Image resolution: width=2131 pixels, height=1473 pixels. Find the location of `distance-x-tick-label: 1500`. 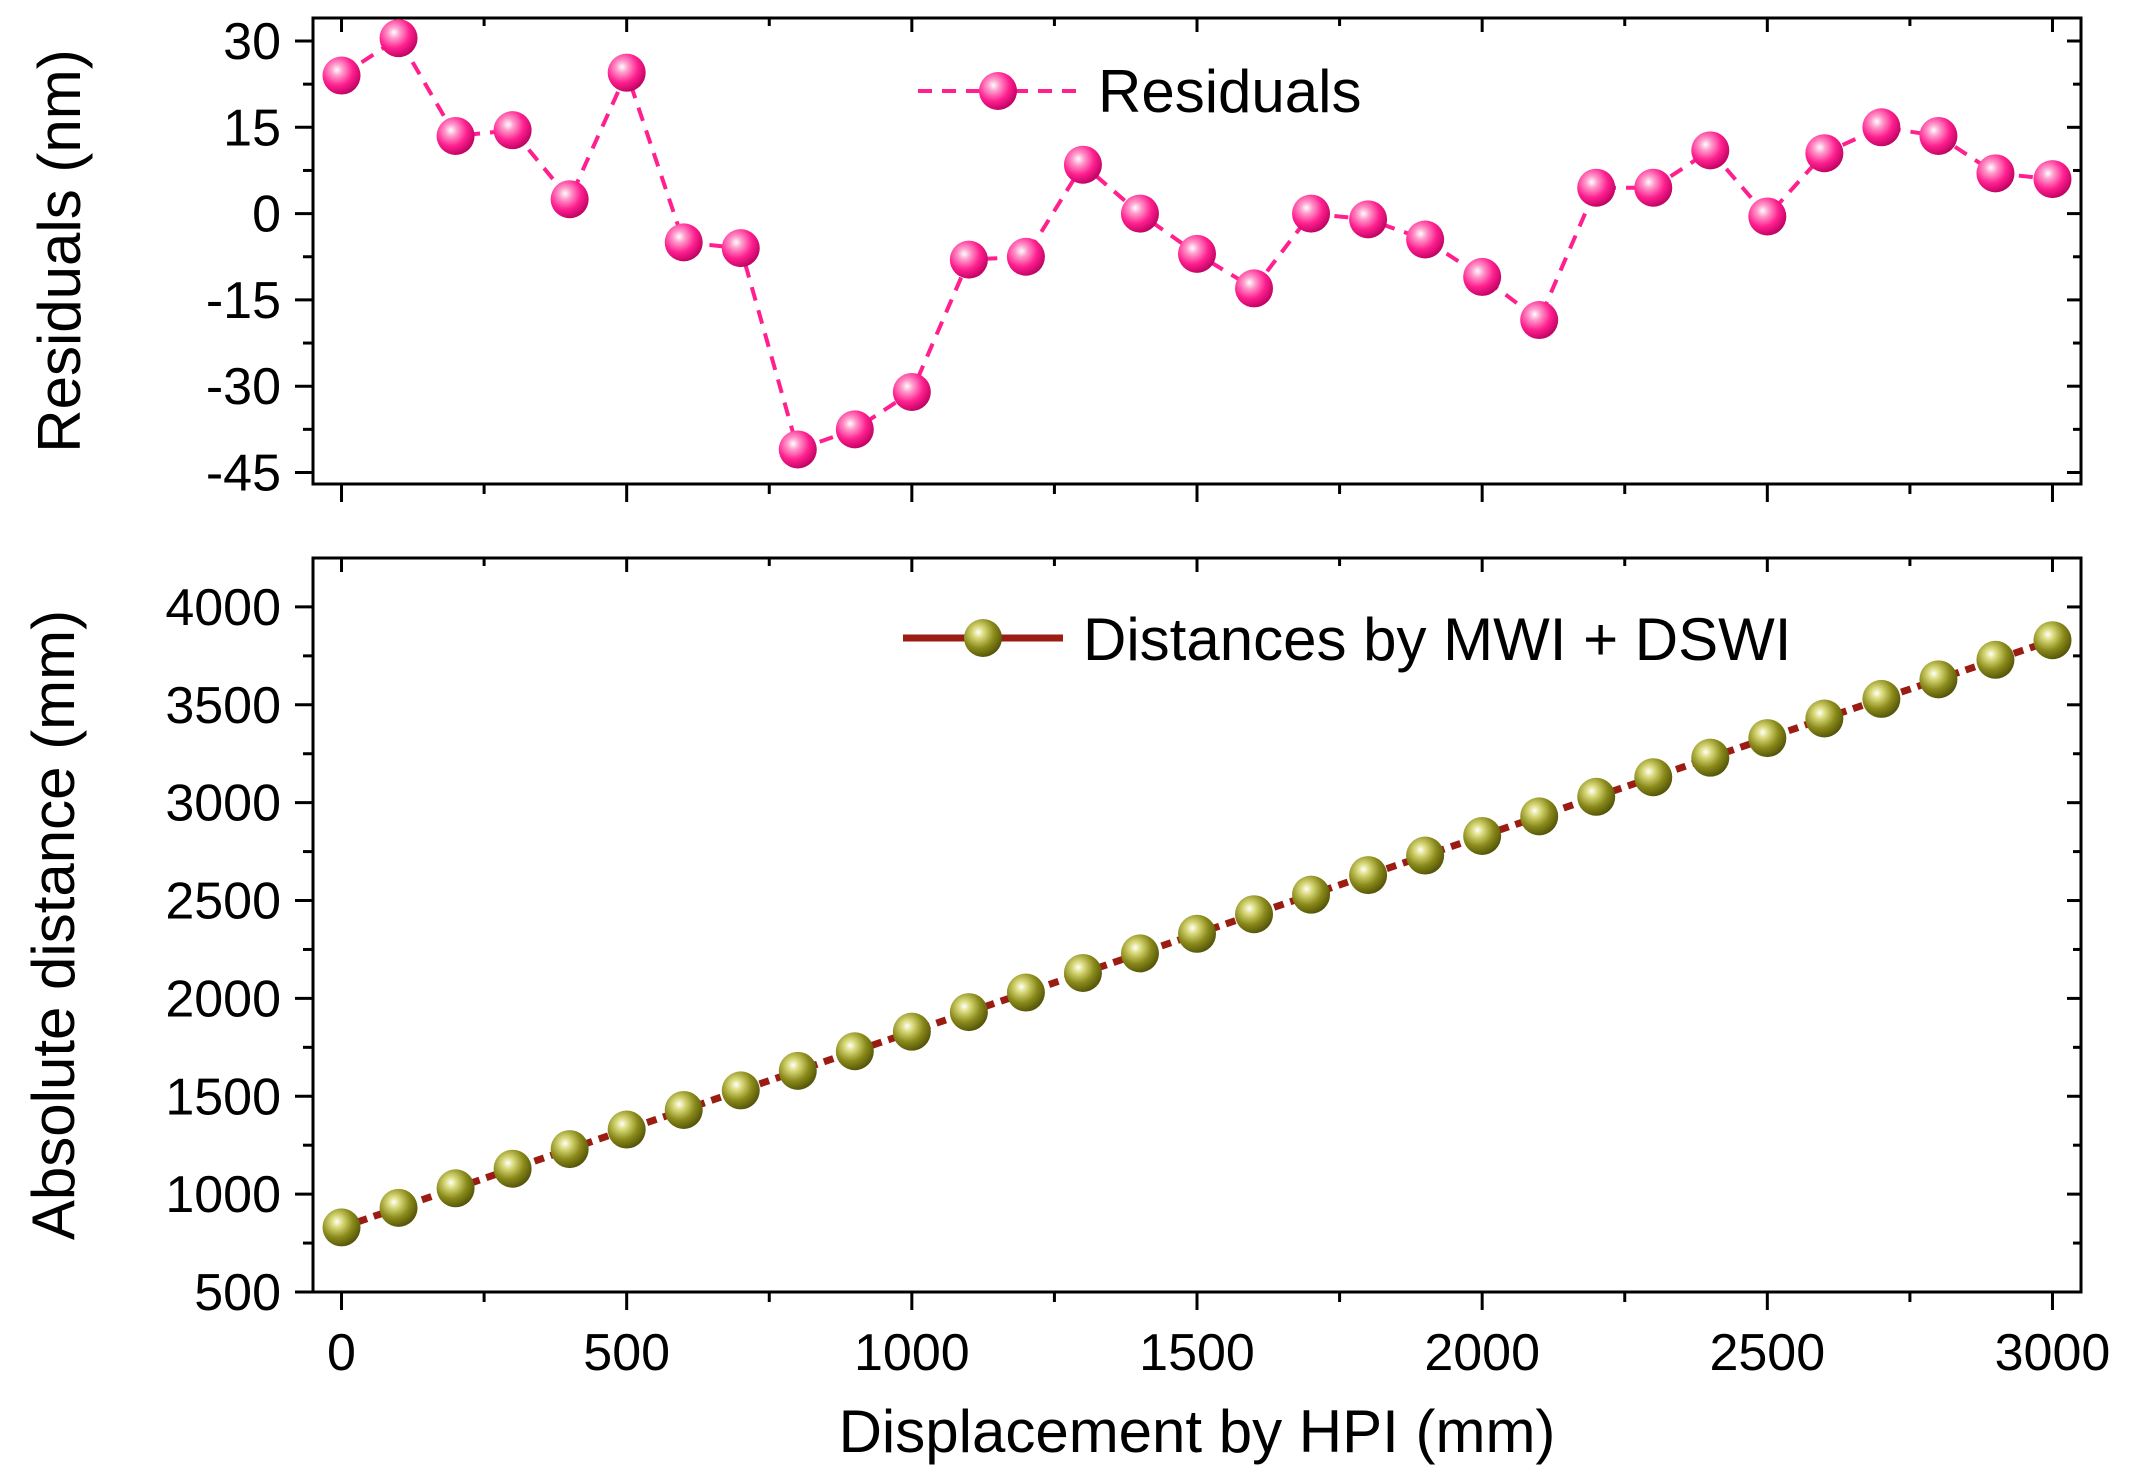

distance-x-tick-label: 1500 is located at coordinates (1197, 1353).